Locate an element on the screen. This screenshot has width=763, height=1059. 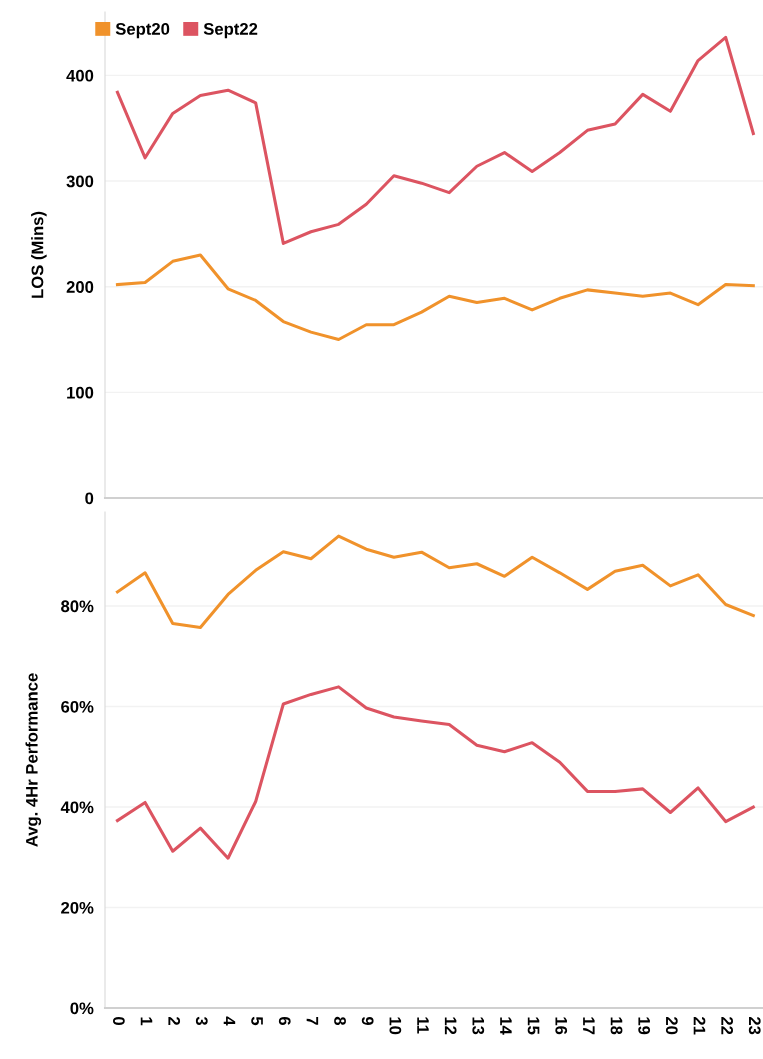
x-tick-label: 11 is located at coordinates (423, 1025).